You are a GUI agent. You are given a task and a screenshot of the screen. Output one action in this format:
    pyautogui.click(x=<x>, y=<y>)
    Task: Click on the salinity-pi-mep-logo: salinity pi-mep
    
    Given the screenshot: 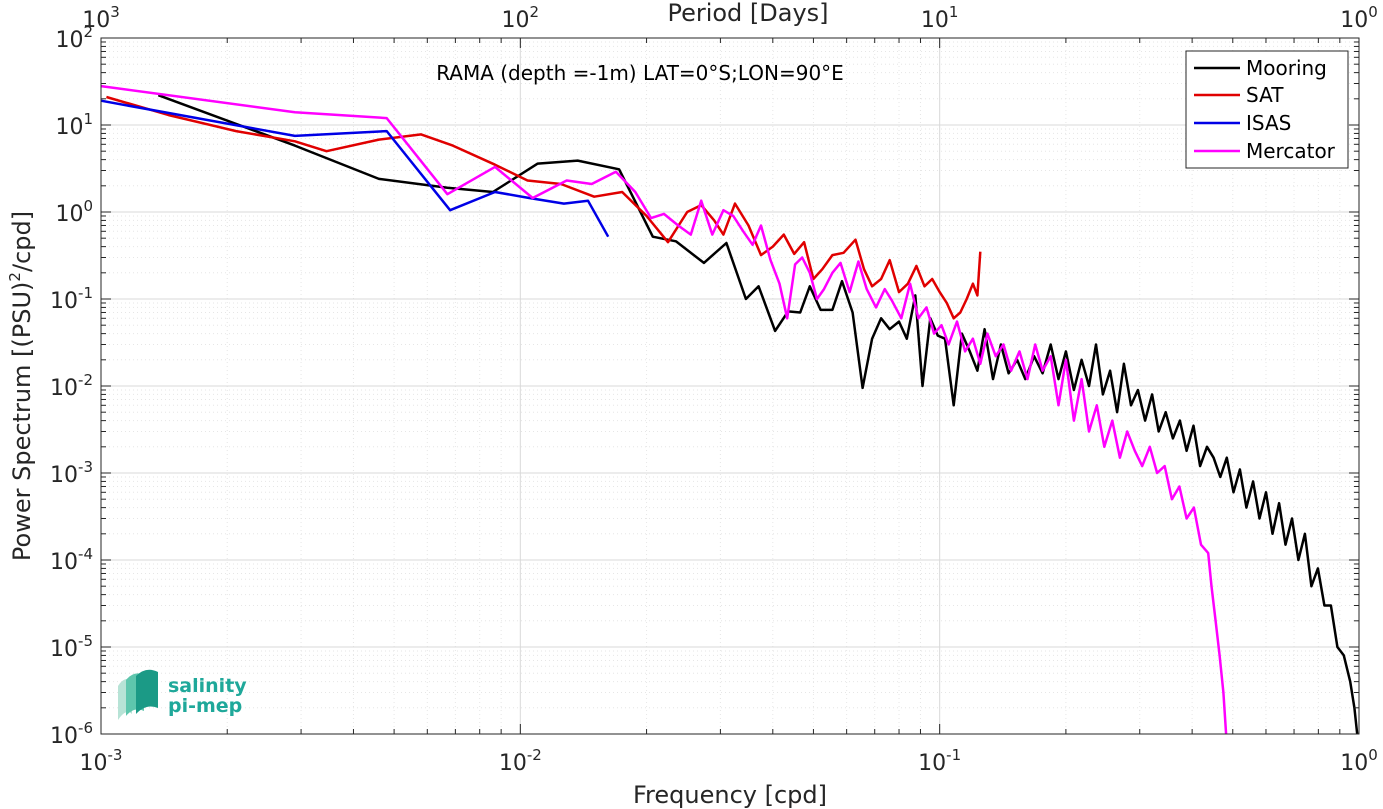 What is the action you would take?
    pyautogui.click(x=182, y=694)
    